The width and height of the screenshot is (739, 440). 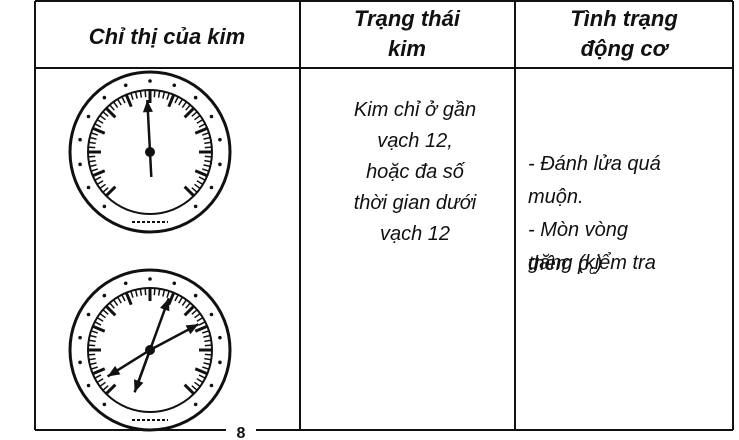 What do you see at coordinates (415, 234) in the screenshot?
I see `state-line: vạch 12` at bounding box center [415, 234].